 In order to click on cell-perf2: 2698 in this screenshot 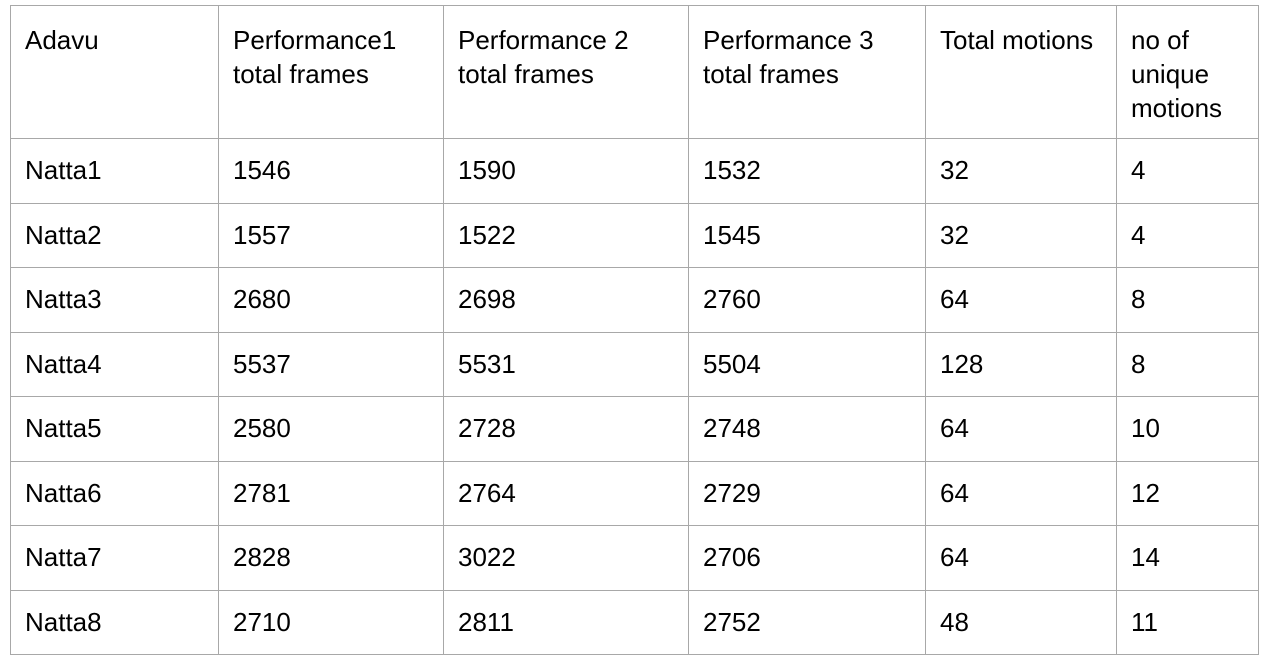, I will do `click(566, 300)`.